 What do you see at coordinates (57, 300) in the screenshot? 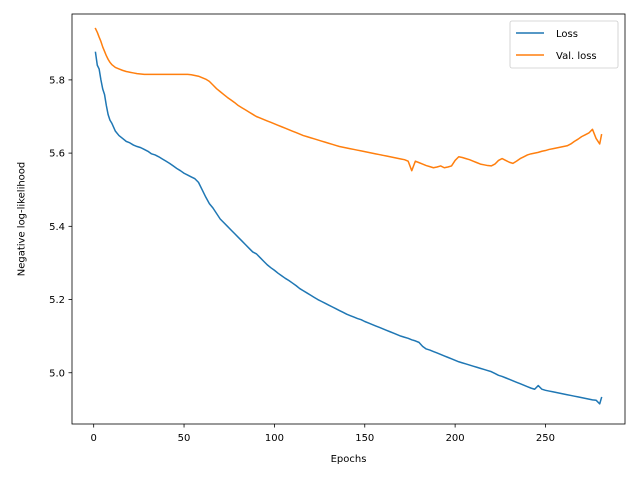
I see `y-tick-label: 5.2` at bounding box center [57, 300].